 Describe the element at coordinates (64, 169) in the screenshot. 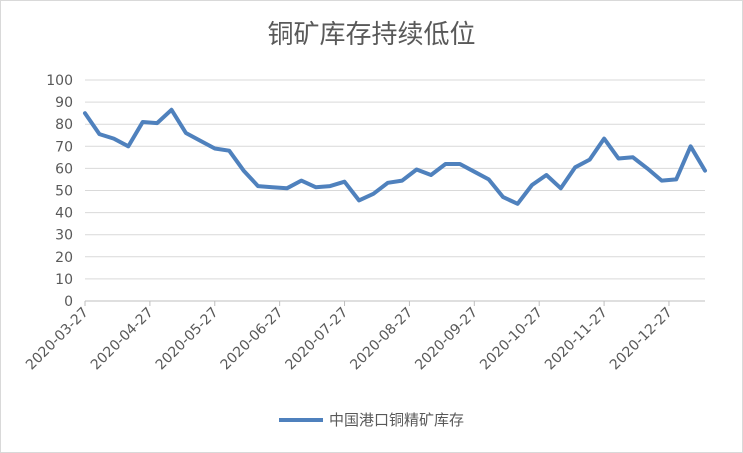

I see `y-tick-label: 60` at that location.